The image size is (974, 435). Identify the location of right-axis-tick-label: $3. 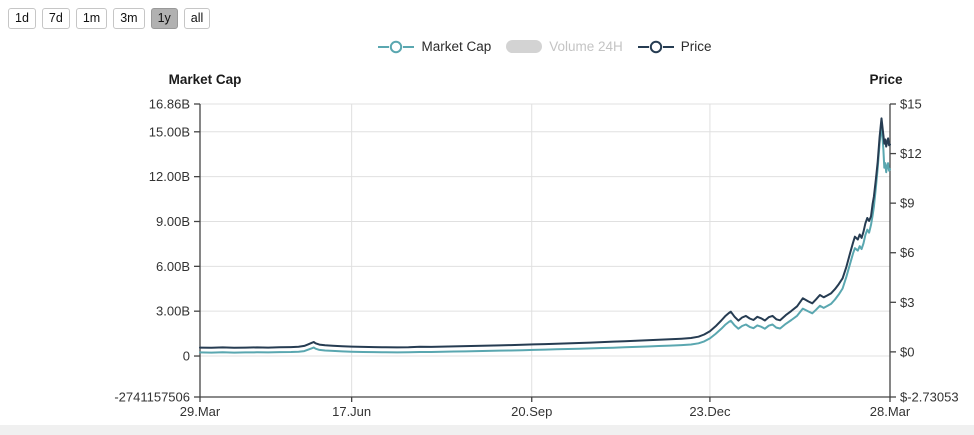
(907, 302).